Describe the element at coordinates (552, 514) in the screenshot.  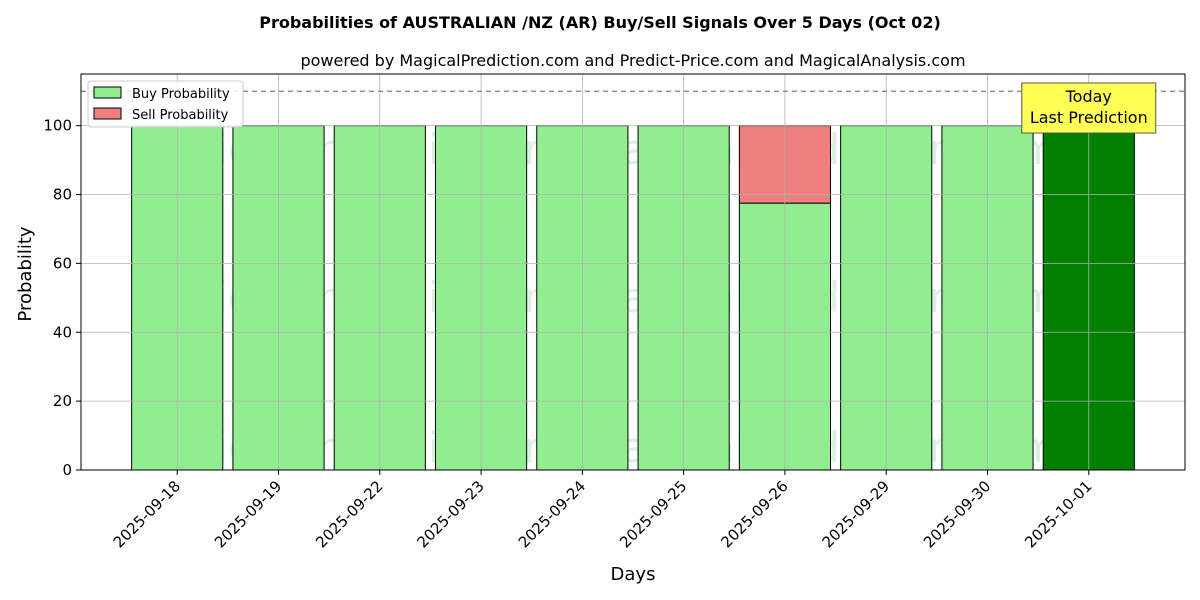
I see `x-tick-label: 2025-09-24` at that location.